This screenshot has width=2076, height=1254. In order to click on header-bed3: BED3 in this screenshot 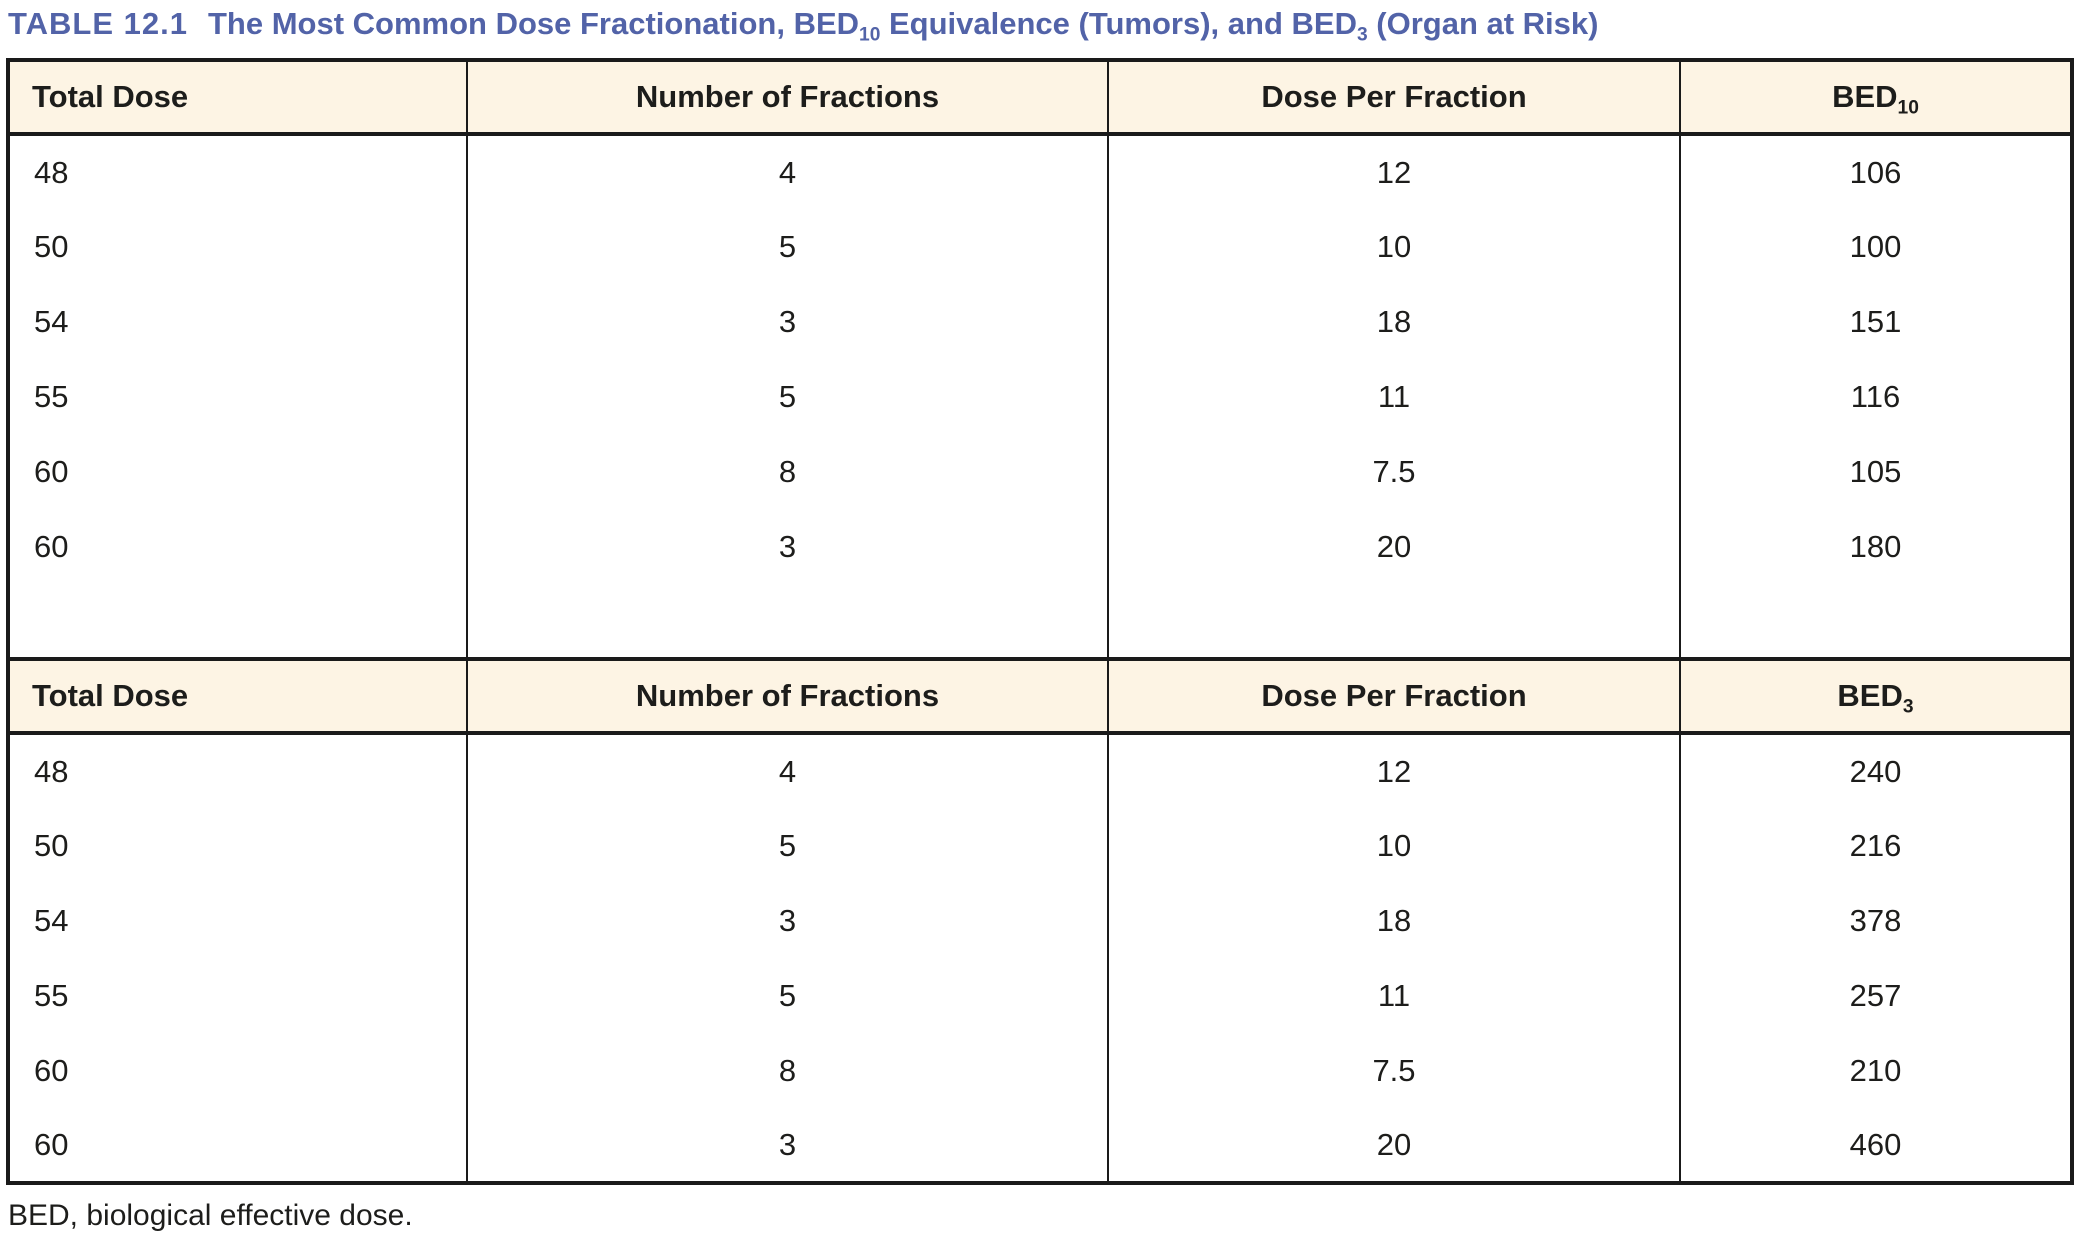, I will do `click(1875, 696)`.